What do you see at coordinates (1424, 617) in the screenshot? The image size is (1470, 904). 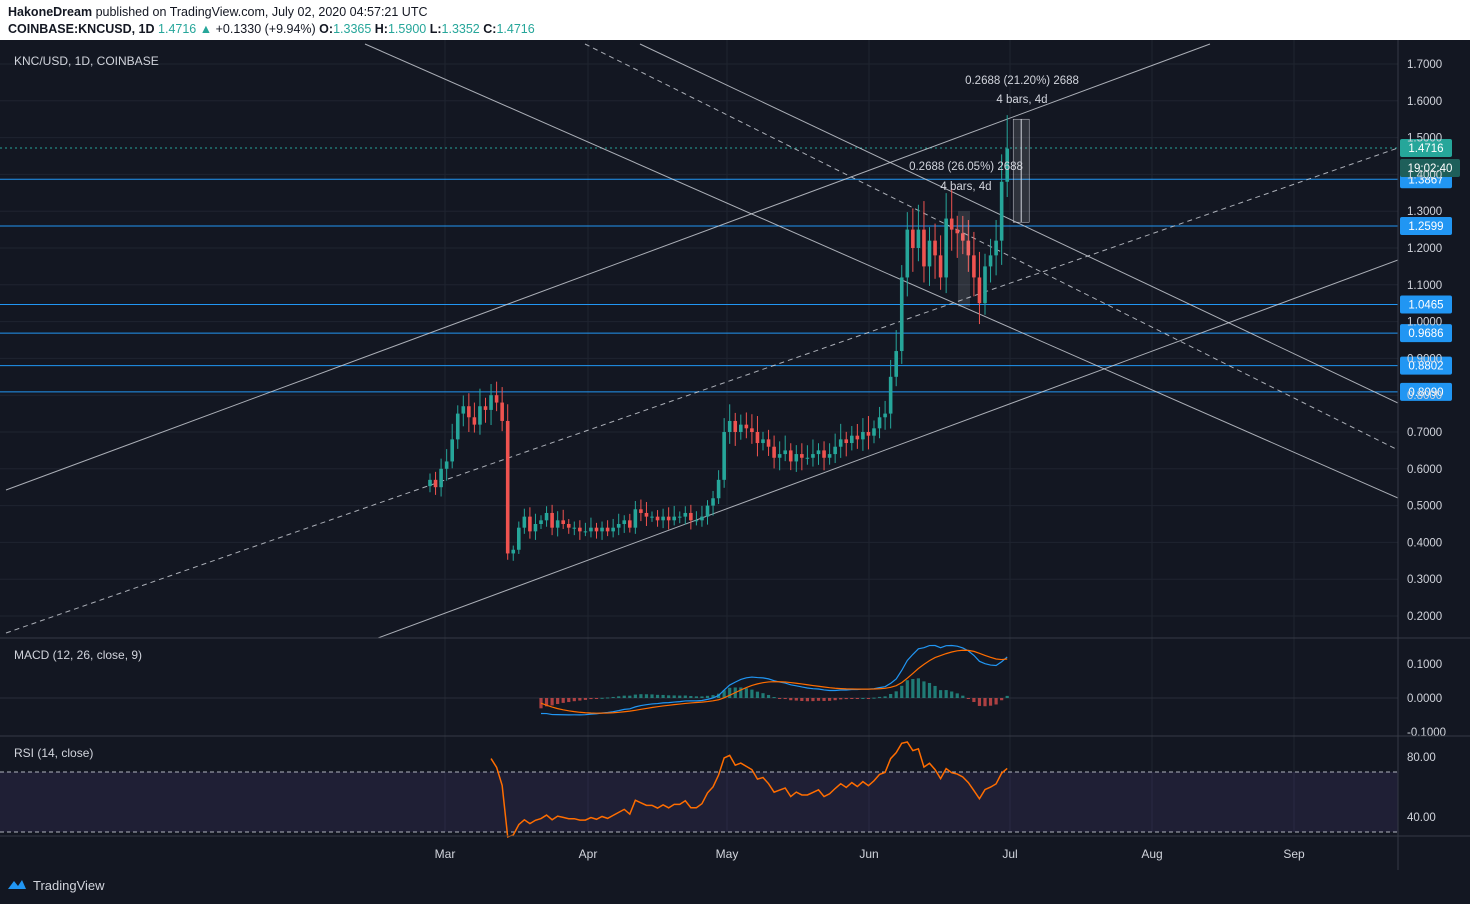 I see `price-tick-label: 0.2000` at bounding box center [1424, 617].